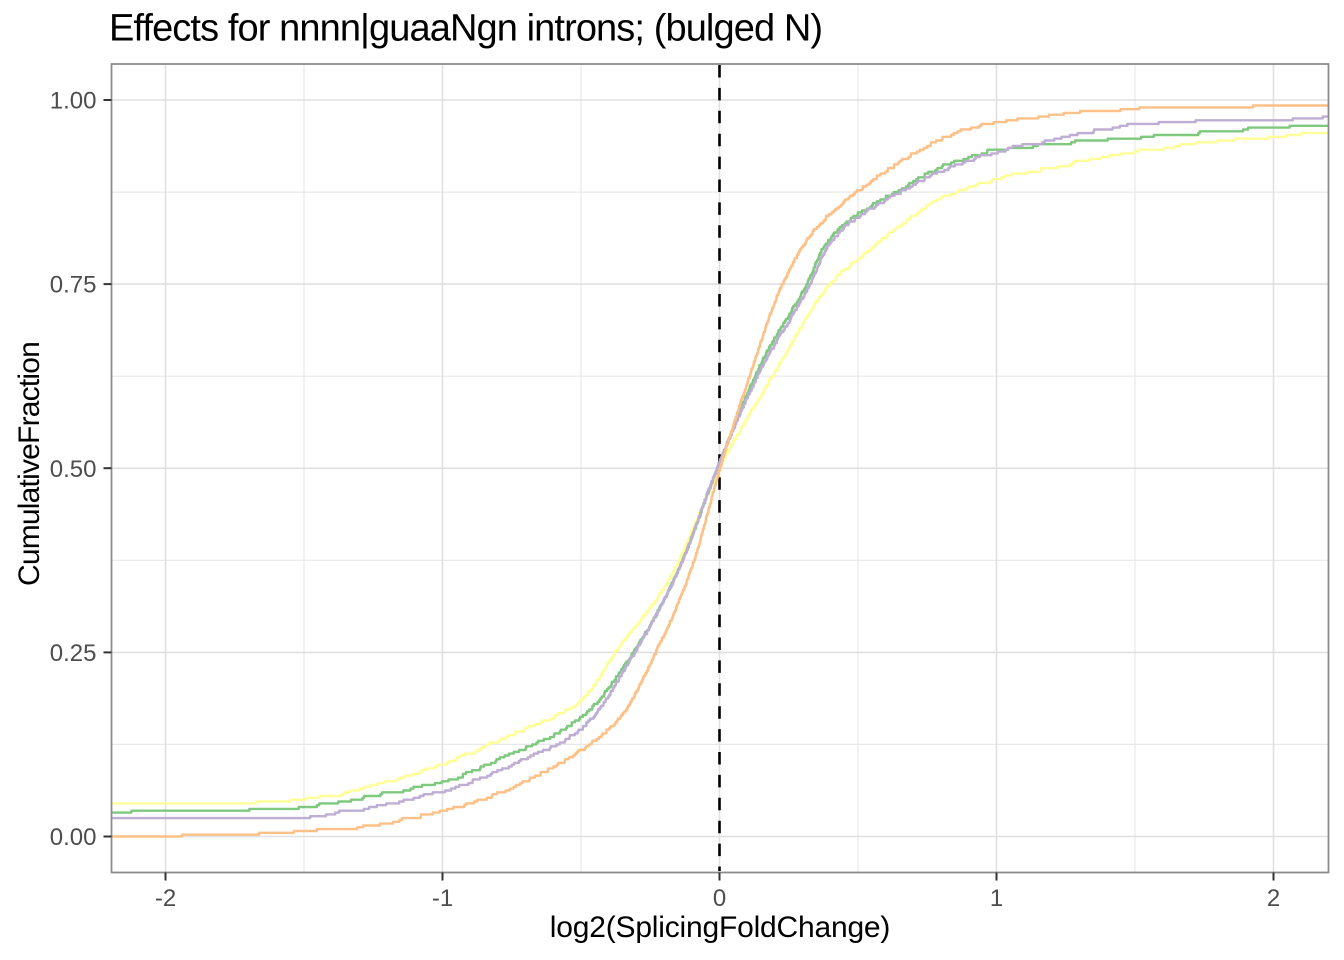 The image size is (1344, 960). What do you see at coordinates (29, 464) in the screenshot?
I see `svg-text: CumulativeFraction` at bounding box center [29, 464].